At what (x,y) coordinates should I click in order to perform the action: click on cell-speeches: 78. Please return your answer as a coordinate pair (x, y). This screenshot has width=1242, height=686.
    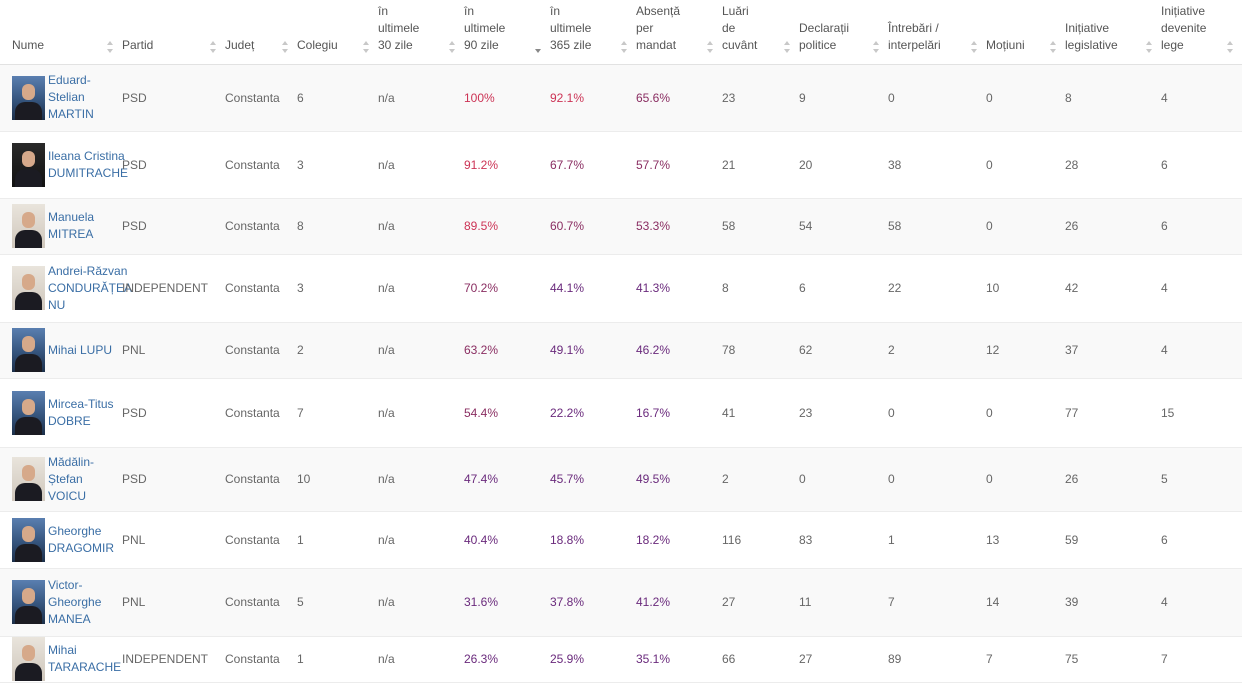
    Looking at the image, I should click on (729, 350).